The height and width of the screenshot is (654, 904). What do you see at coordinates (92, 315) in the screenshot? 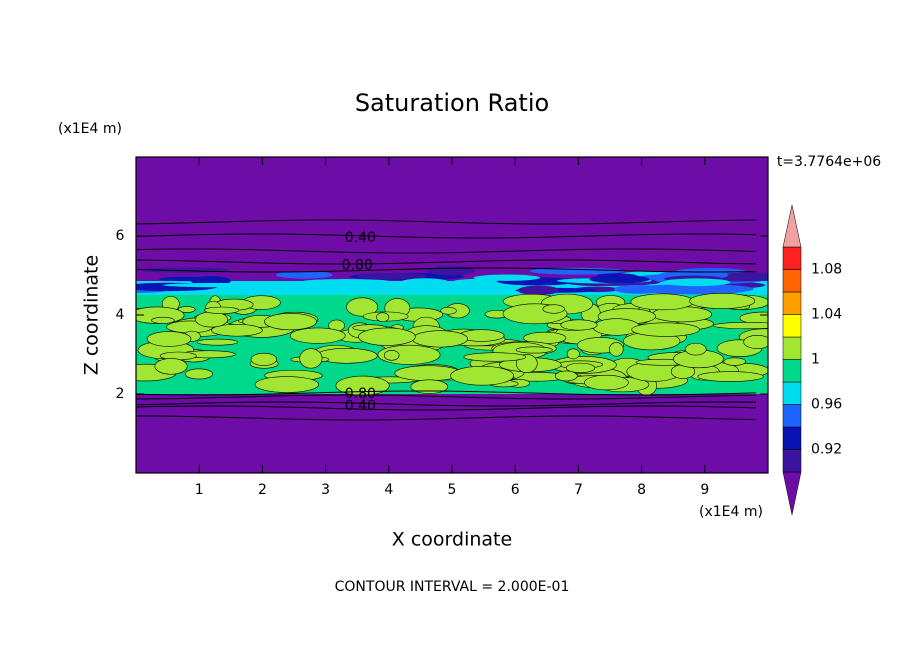
I see `y-axis-label: Z coordinate` at bounding box center [92, 315].